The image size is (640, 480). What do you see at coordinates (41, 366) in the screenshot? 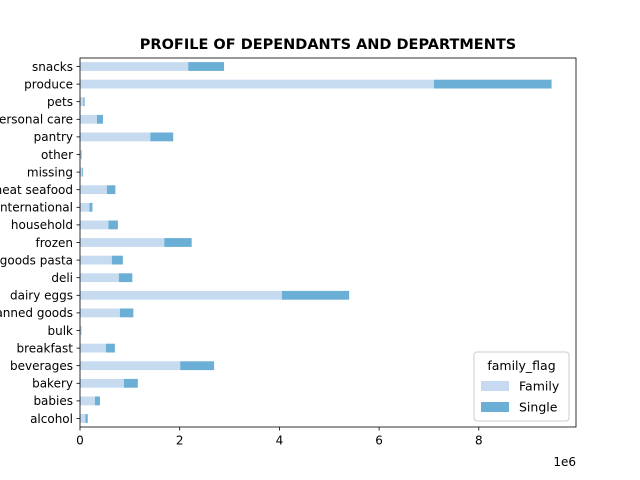
I see `y-tick-label: beverages` at bounding box center [41, 366].